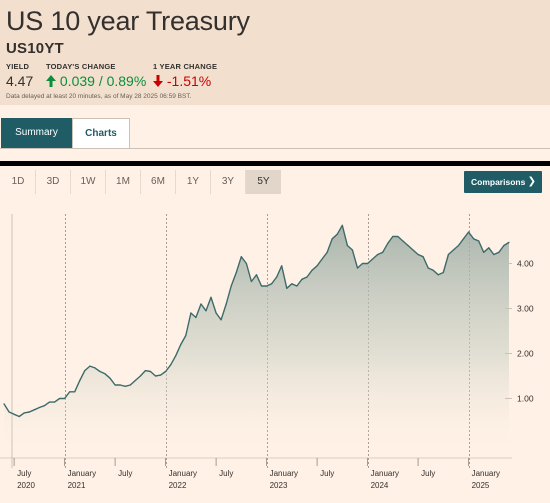  Describe the element at coordinates (275, 133) in the screenshot. I see `tab-bar: Summary Charts` at that location.